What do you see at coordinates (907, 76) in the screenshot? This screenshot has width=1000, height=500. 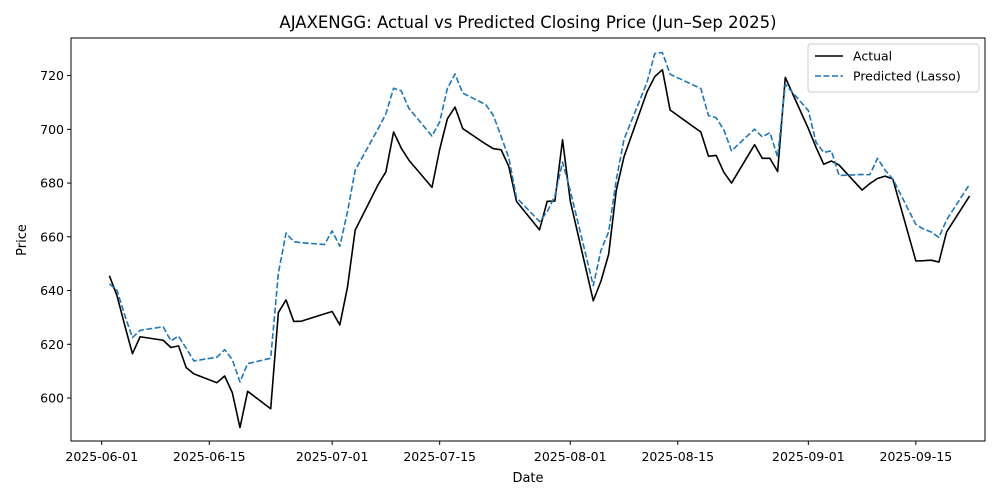 I see `legend-label: Predicted (Lasso)` at bounding box center [907, 76].